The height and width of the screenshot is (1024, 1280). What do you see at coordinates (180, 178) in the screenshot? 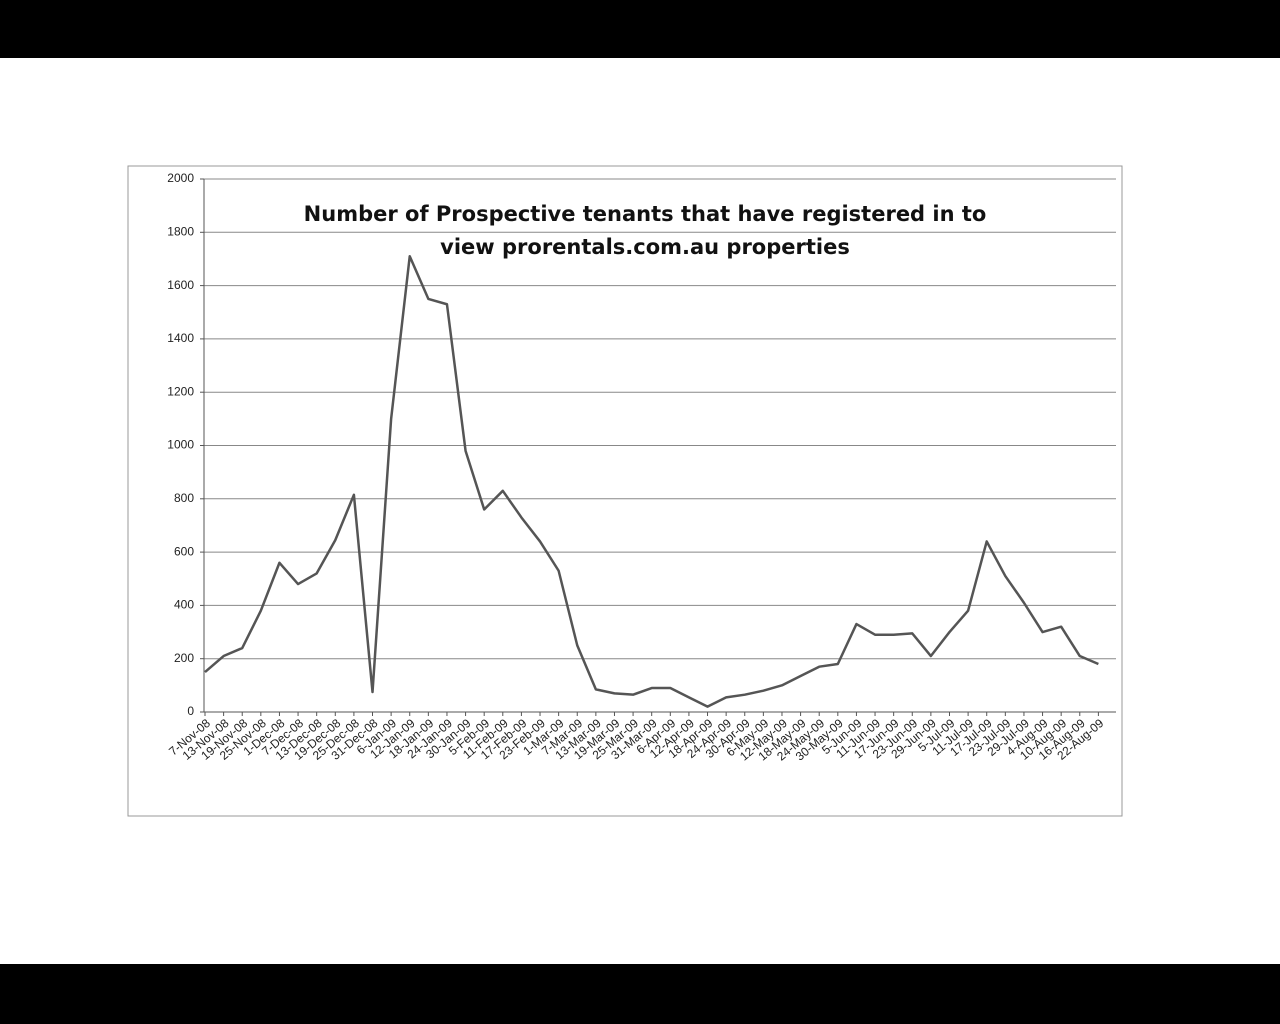
I see `y-tick-label: 2000` at bounding box center [180, 178].